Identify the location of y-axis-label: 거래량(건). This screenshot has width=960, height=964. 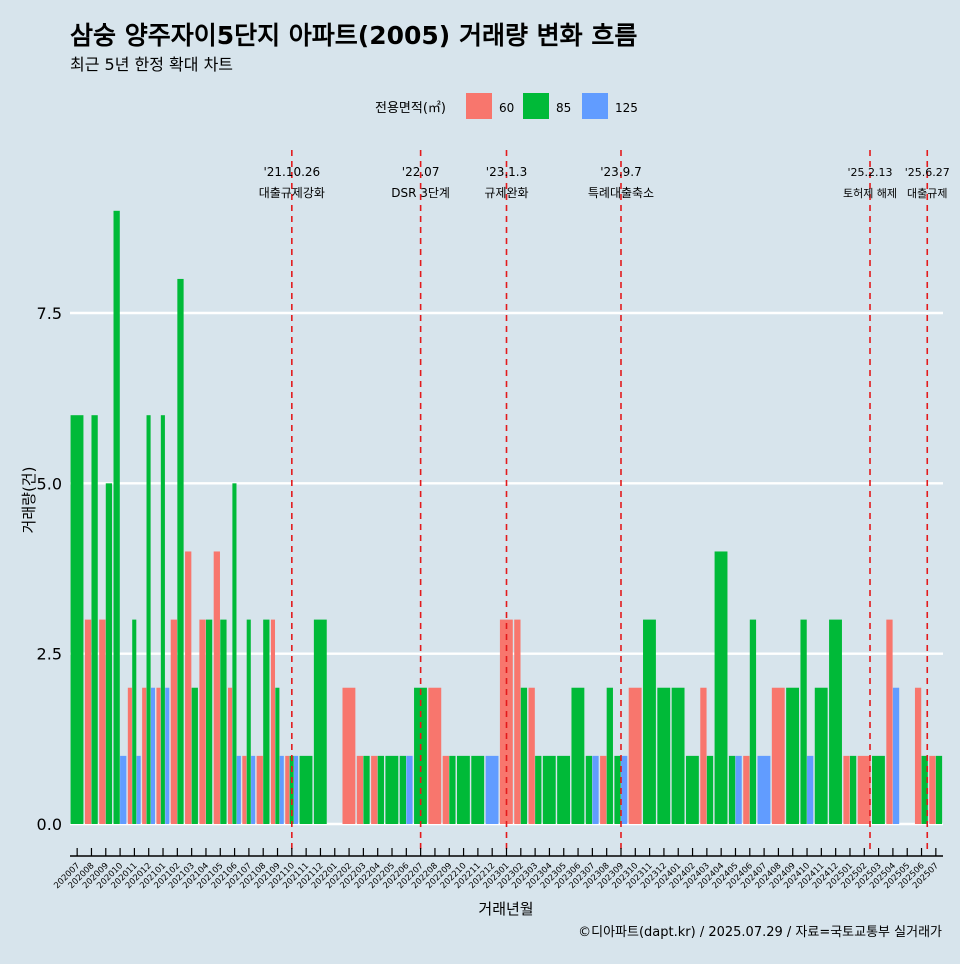
(29, 500).